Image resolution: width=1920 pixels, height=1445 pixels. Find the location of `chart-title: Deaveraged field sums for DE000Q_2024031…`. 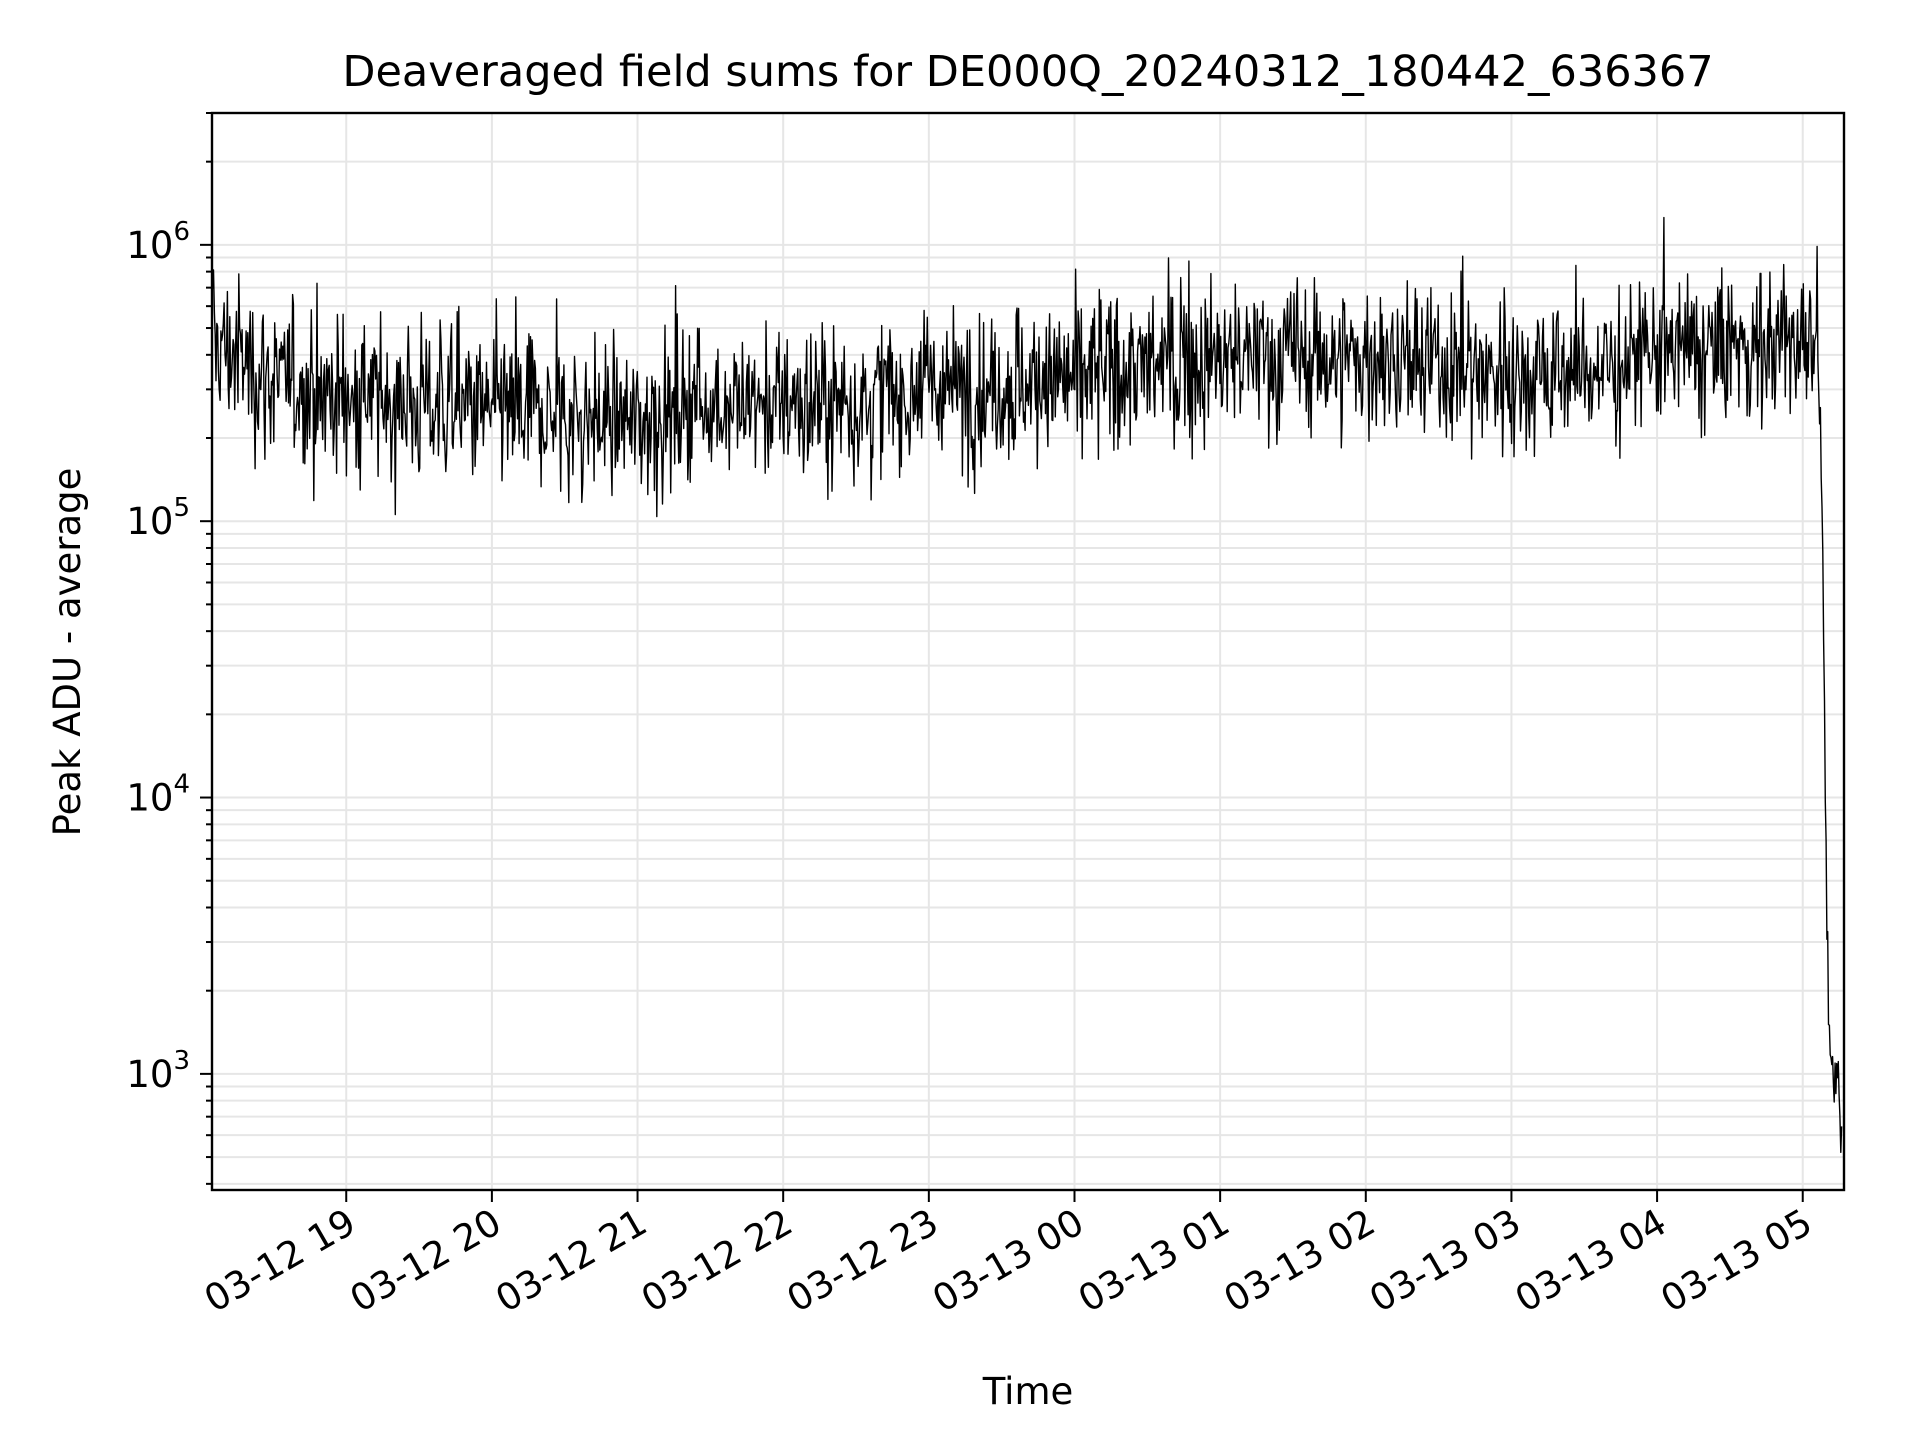

chart-title: Deaveraged field sums for DE000Q_2024031… is located at coordinates (1027, 72).